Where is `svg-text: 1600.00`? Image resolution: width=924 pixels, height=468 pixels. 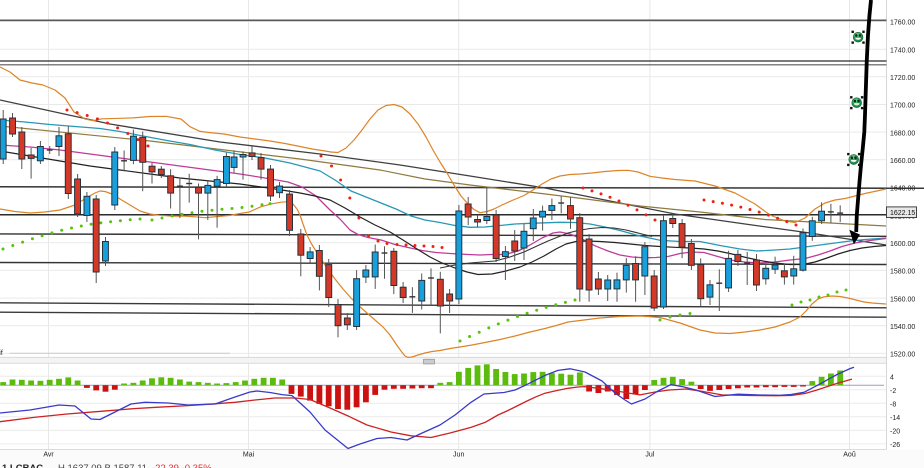 svg-text: 1600.00 is located at coordinates (902, 244).